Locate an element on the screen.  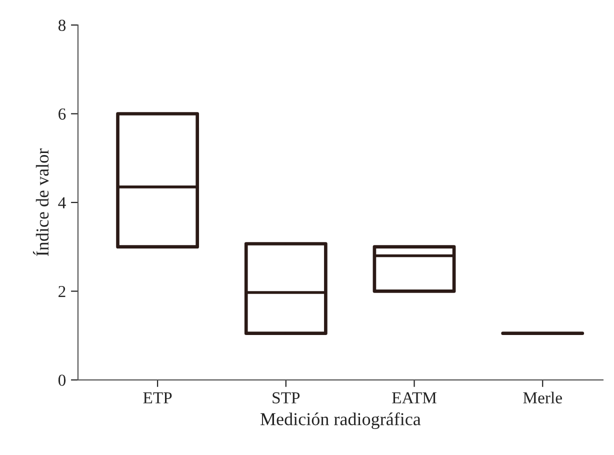
x-tick-label: ETP is located at coordinates (157, 398).